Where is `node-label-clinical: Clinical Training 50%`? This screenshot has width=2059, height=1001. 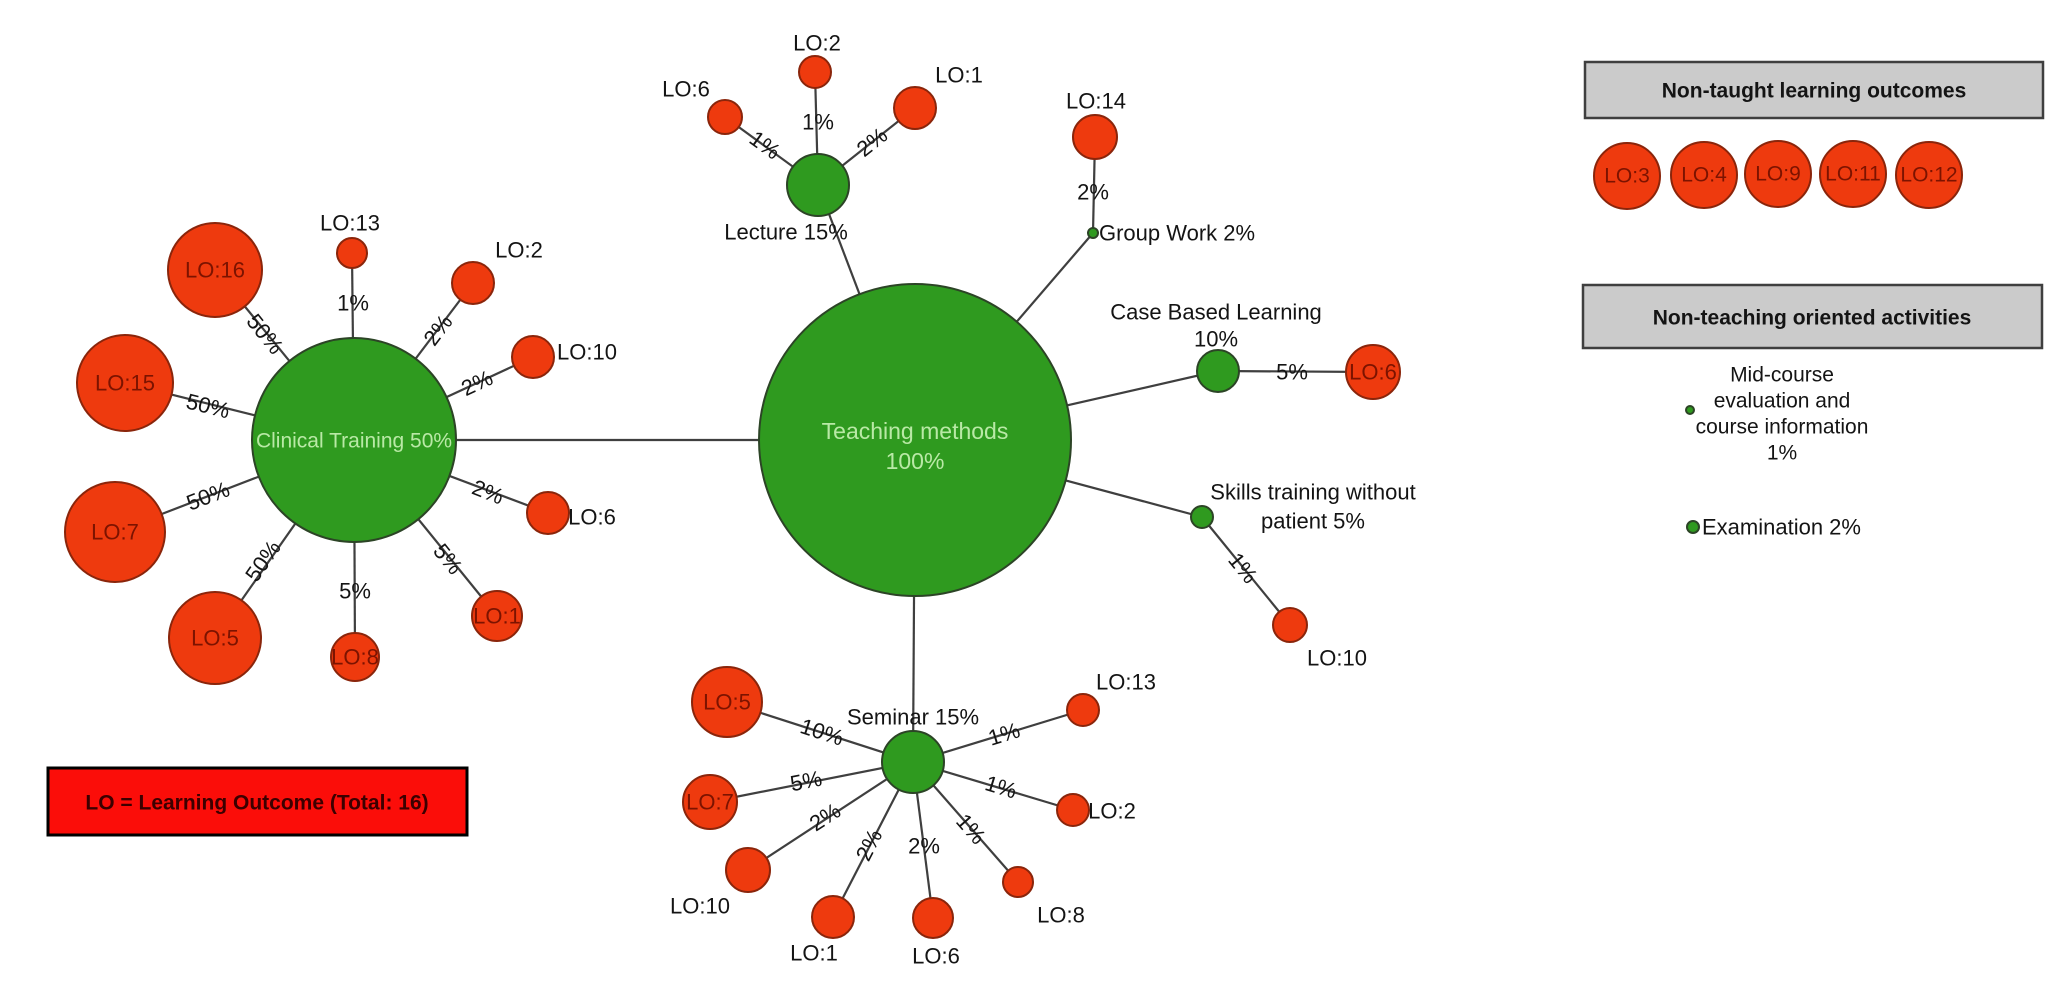
node-label-clinical: Clinical Training 50% is located at coordinates (354, 441).